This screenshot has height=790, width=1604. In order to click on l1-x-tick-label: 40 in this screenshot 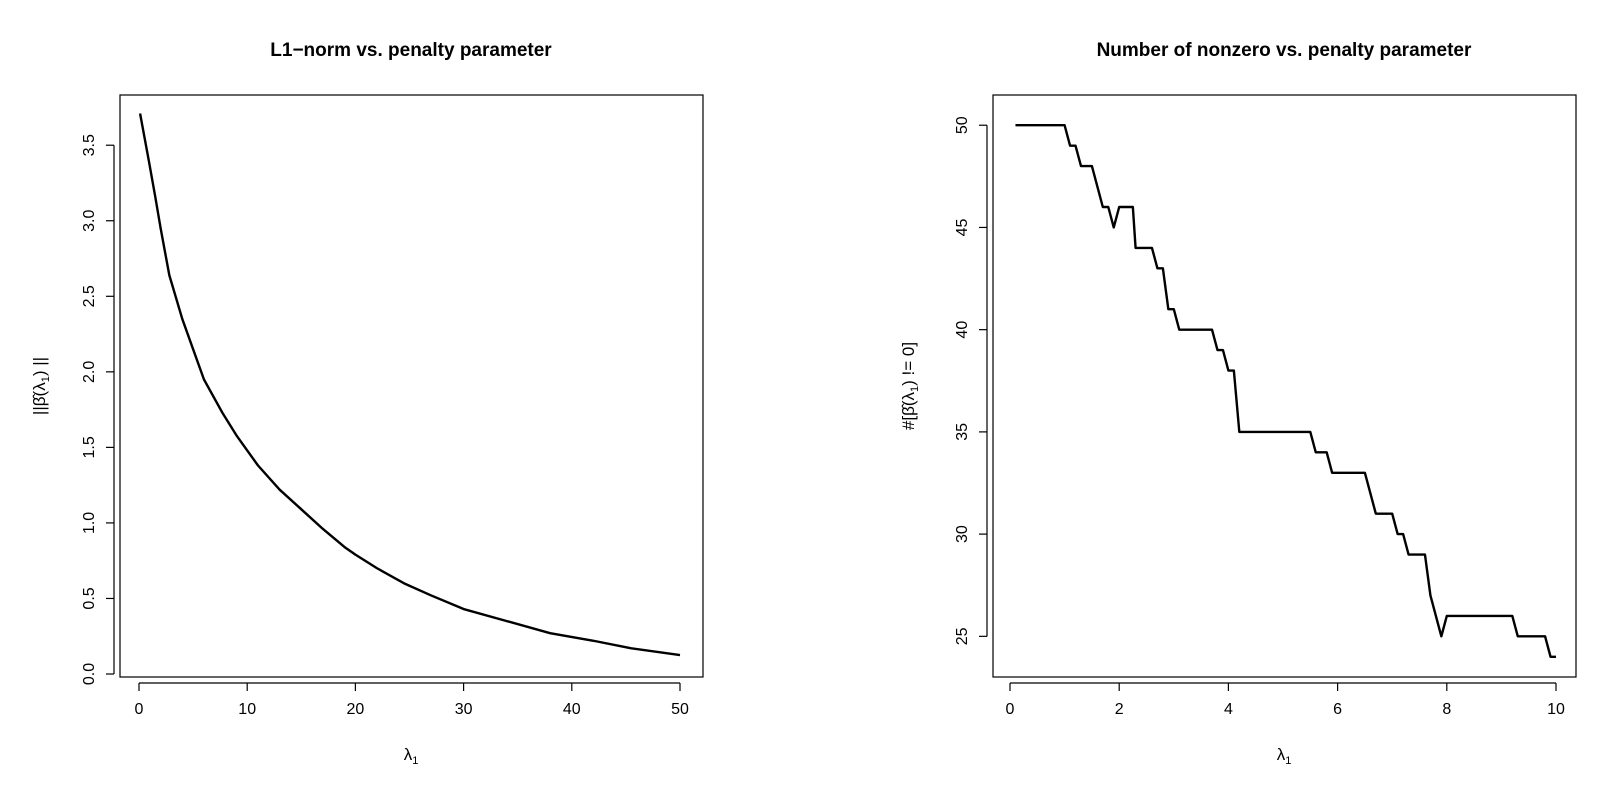, I will do `click(572, 709)`.